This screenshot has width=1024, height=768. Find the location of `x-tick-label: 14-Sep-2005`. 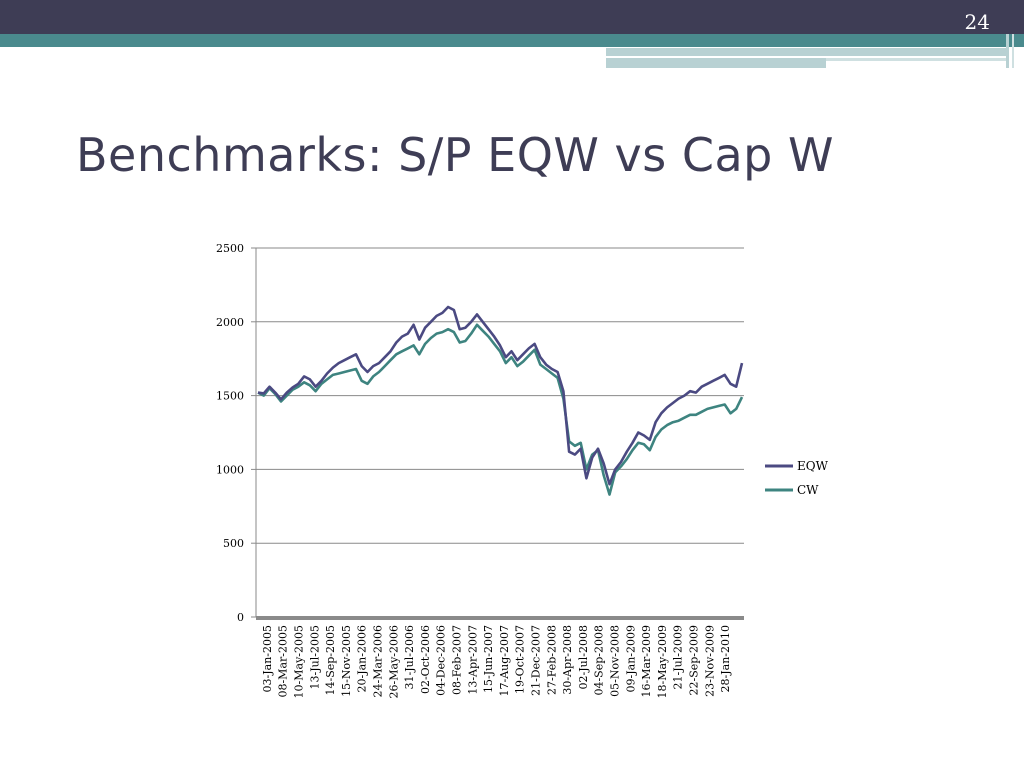

x-tick-label: 14-Sep-2005 is located at coordinates (330, 660).